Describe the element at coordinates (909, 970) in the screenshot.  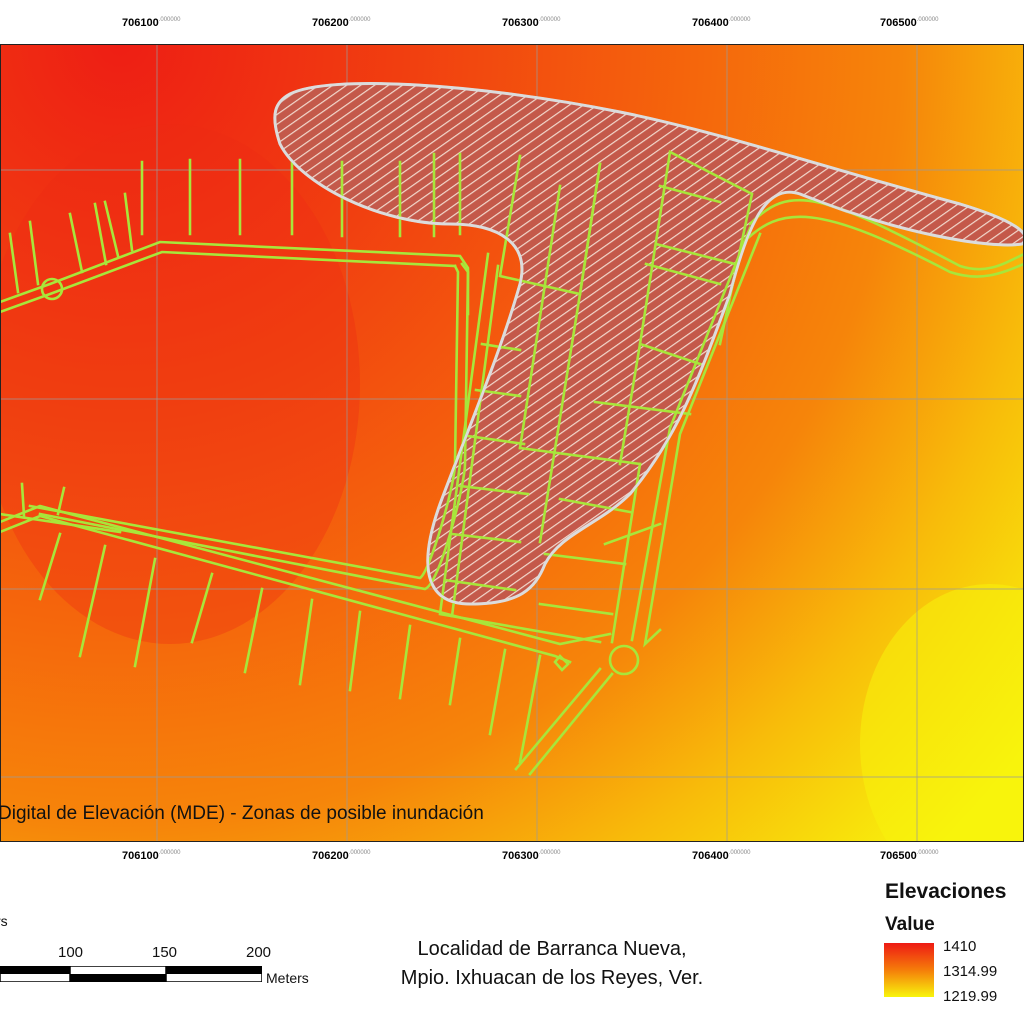
I see `legend-color-ramp` at that location.